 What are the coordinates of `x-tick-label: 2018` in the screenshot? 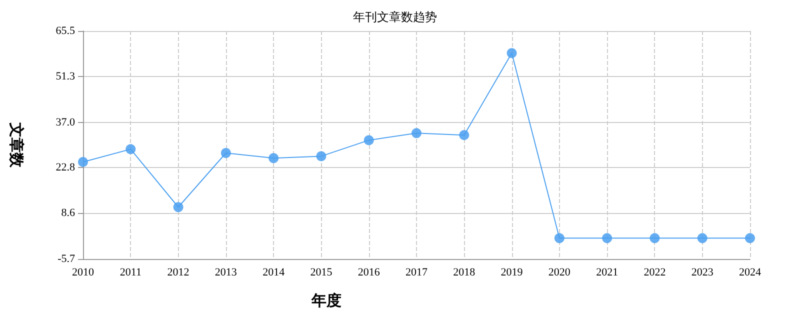 It's located at (464, 272).